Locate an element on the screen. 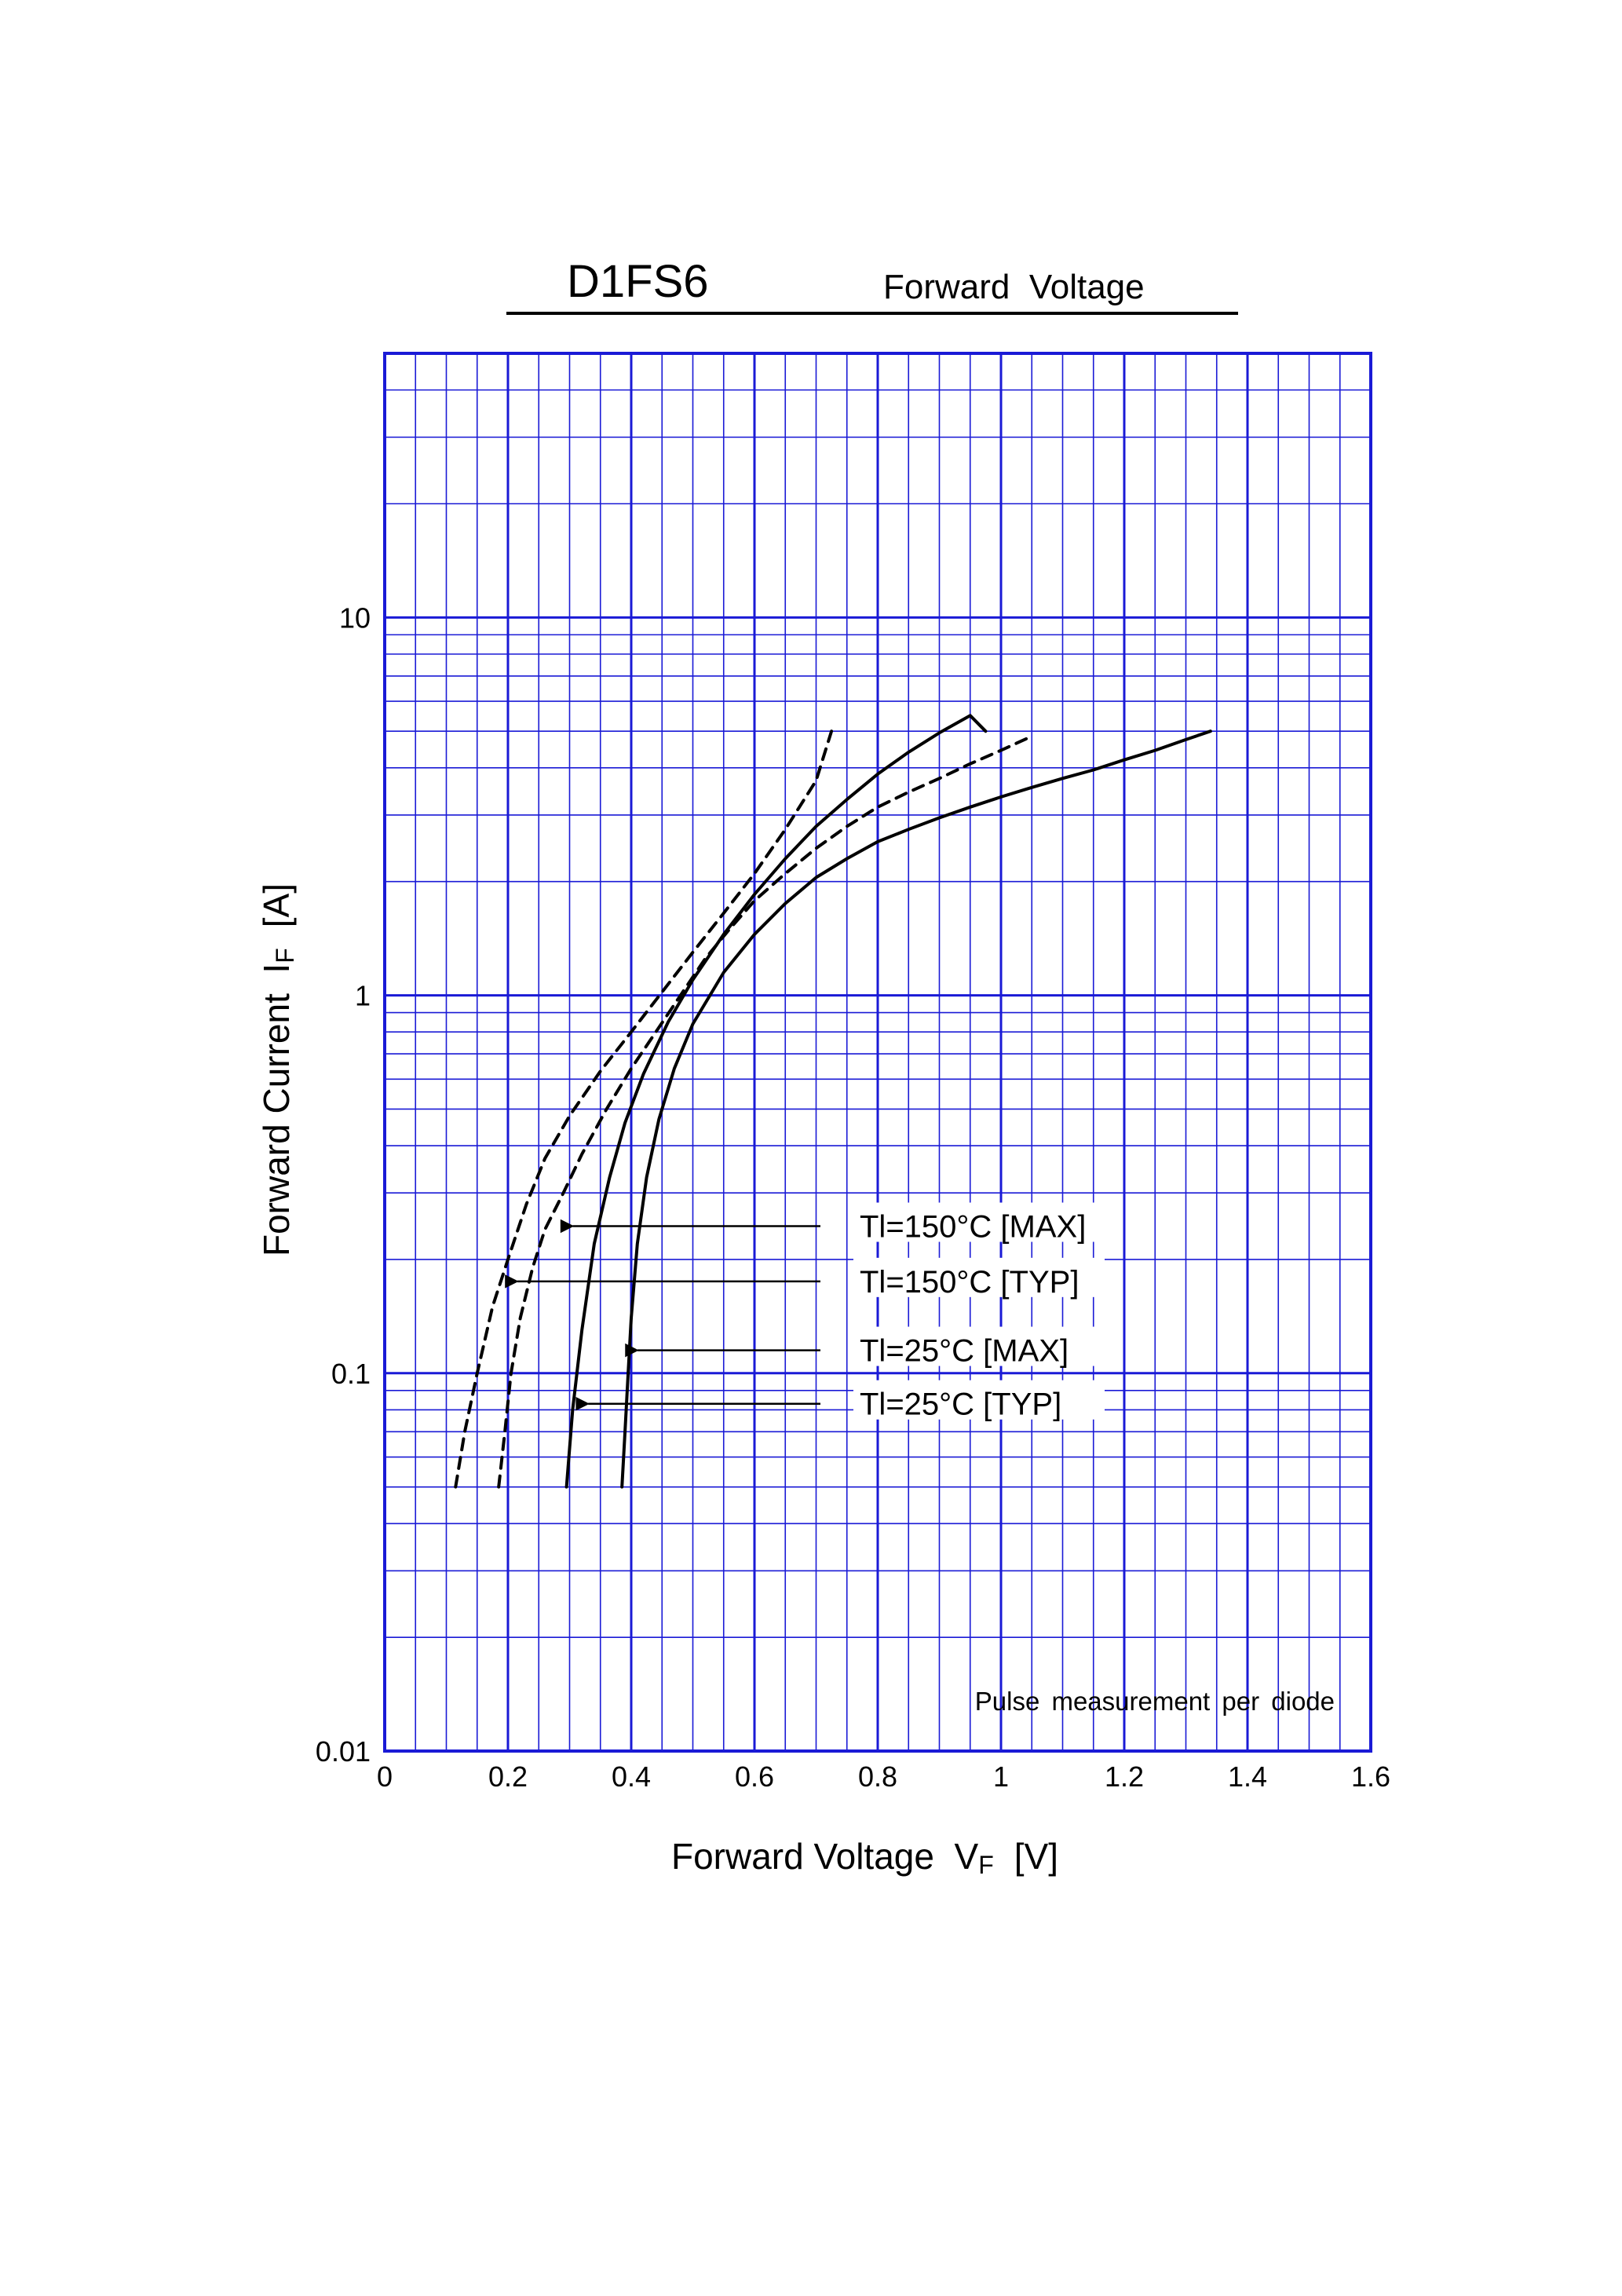  y-tick-label: 0.01 is located at coordinates (343, 1752).